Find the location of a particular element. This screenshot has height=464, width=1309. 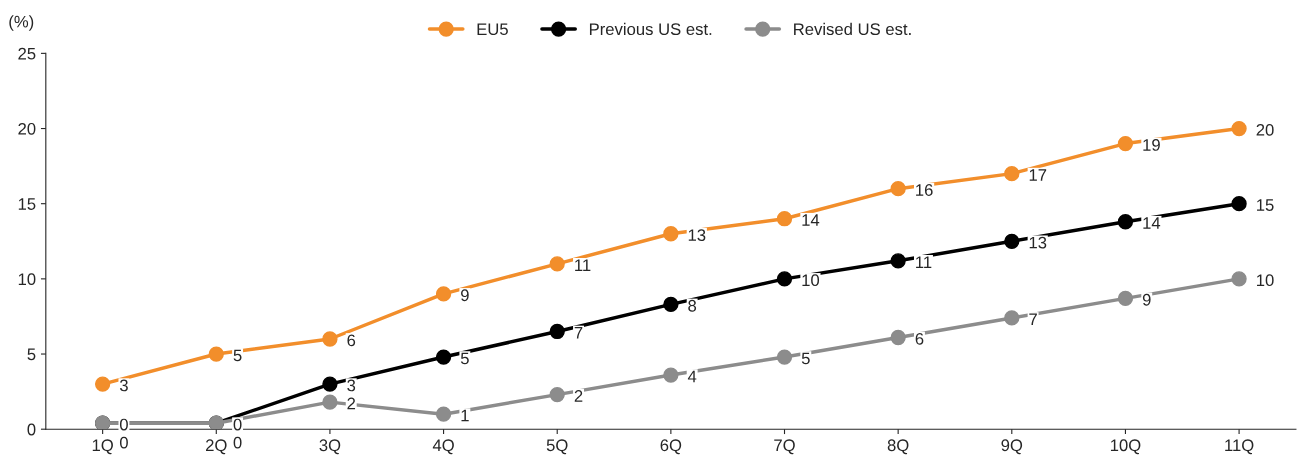

data-label: 15 is located at coordinates (1265, 205).